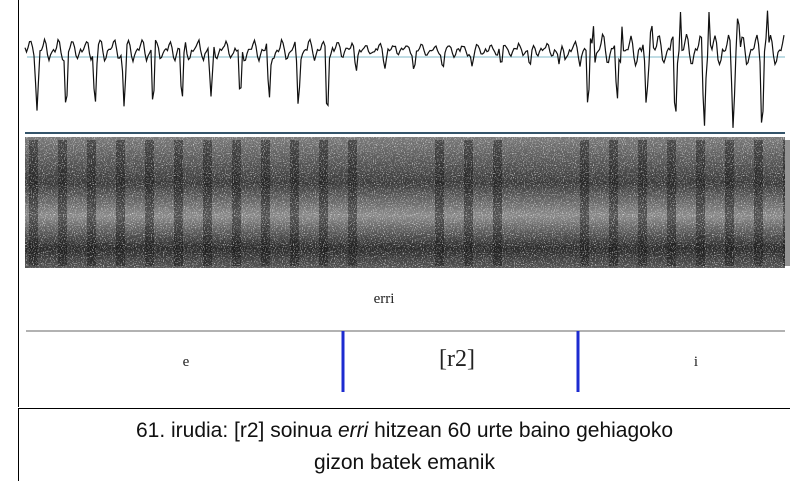 This screenshot has height=481, width=790. Describe the element at coordinates (384, 299) in the screenshot. I see `word-label: erri` at that location.